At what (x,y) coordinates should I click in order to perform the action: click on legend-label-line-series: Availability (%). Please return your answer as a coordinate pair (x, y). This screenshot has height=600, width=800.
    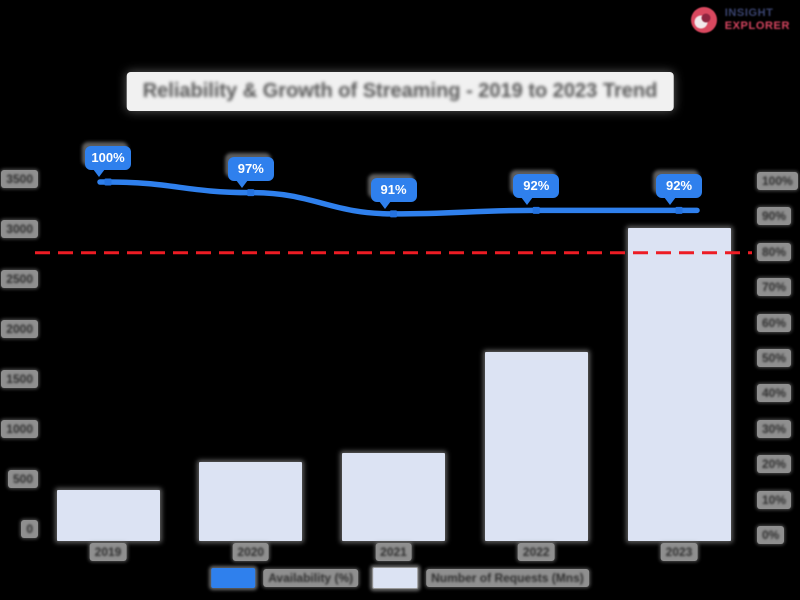
    Looking at the image, I should click on (311, 578).